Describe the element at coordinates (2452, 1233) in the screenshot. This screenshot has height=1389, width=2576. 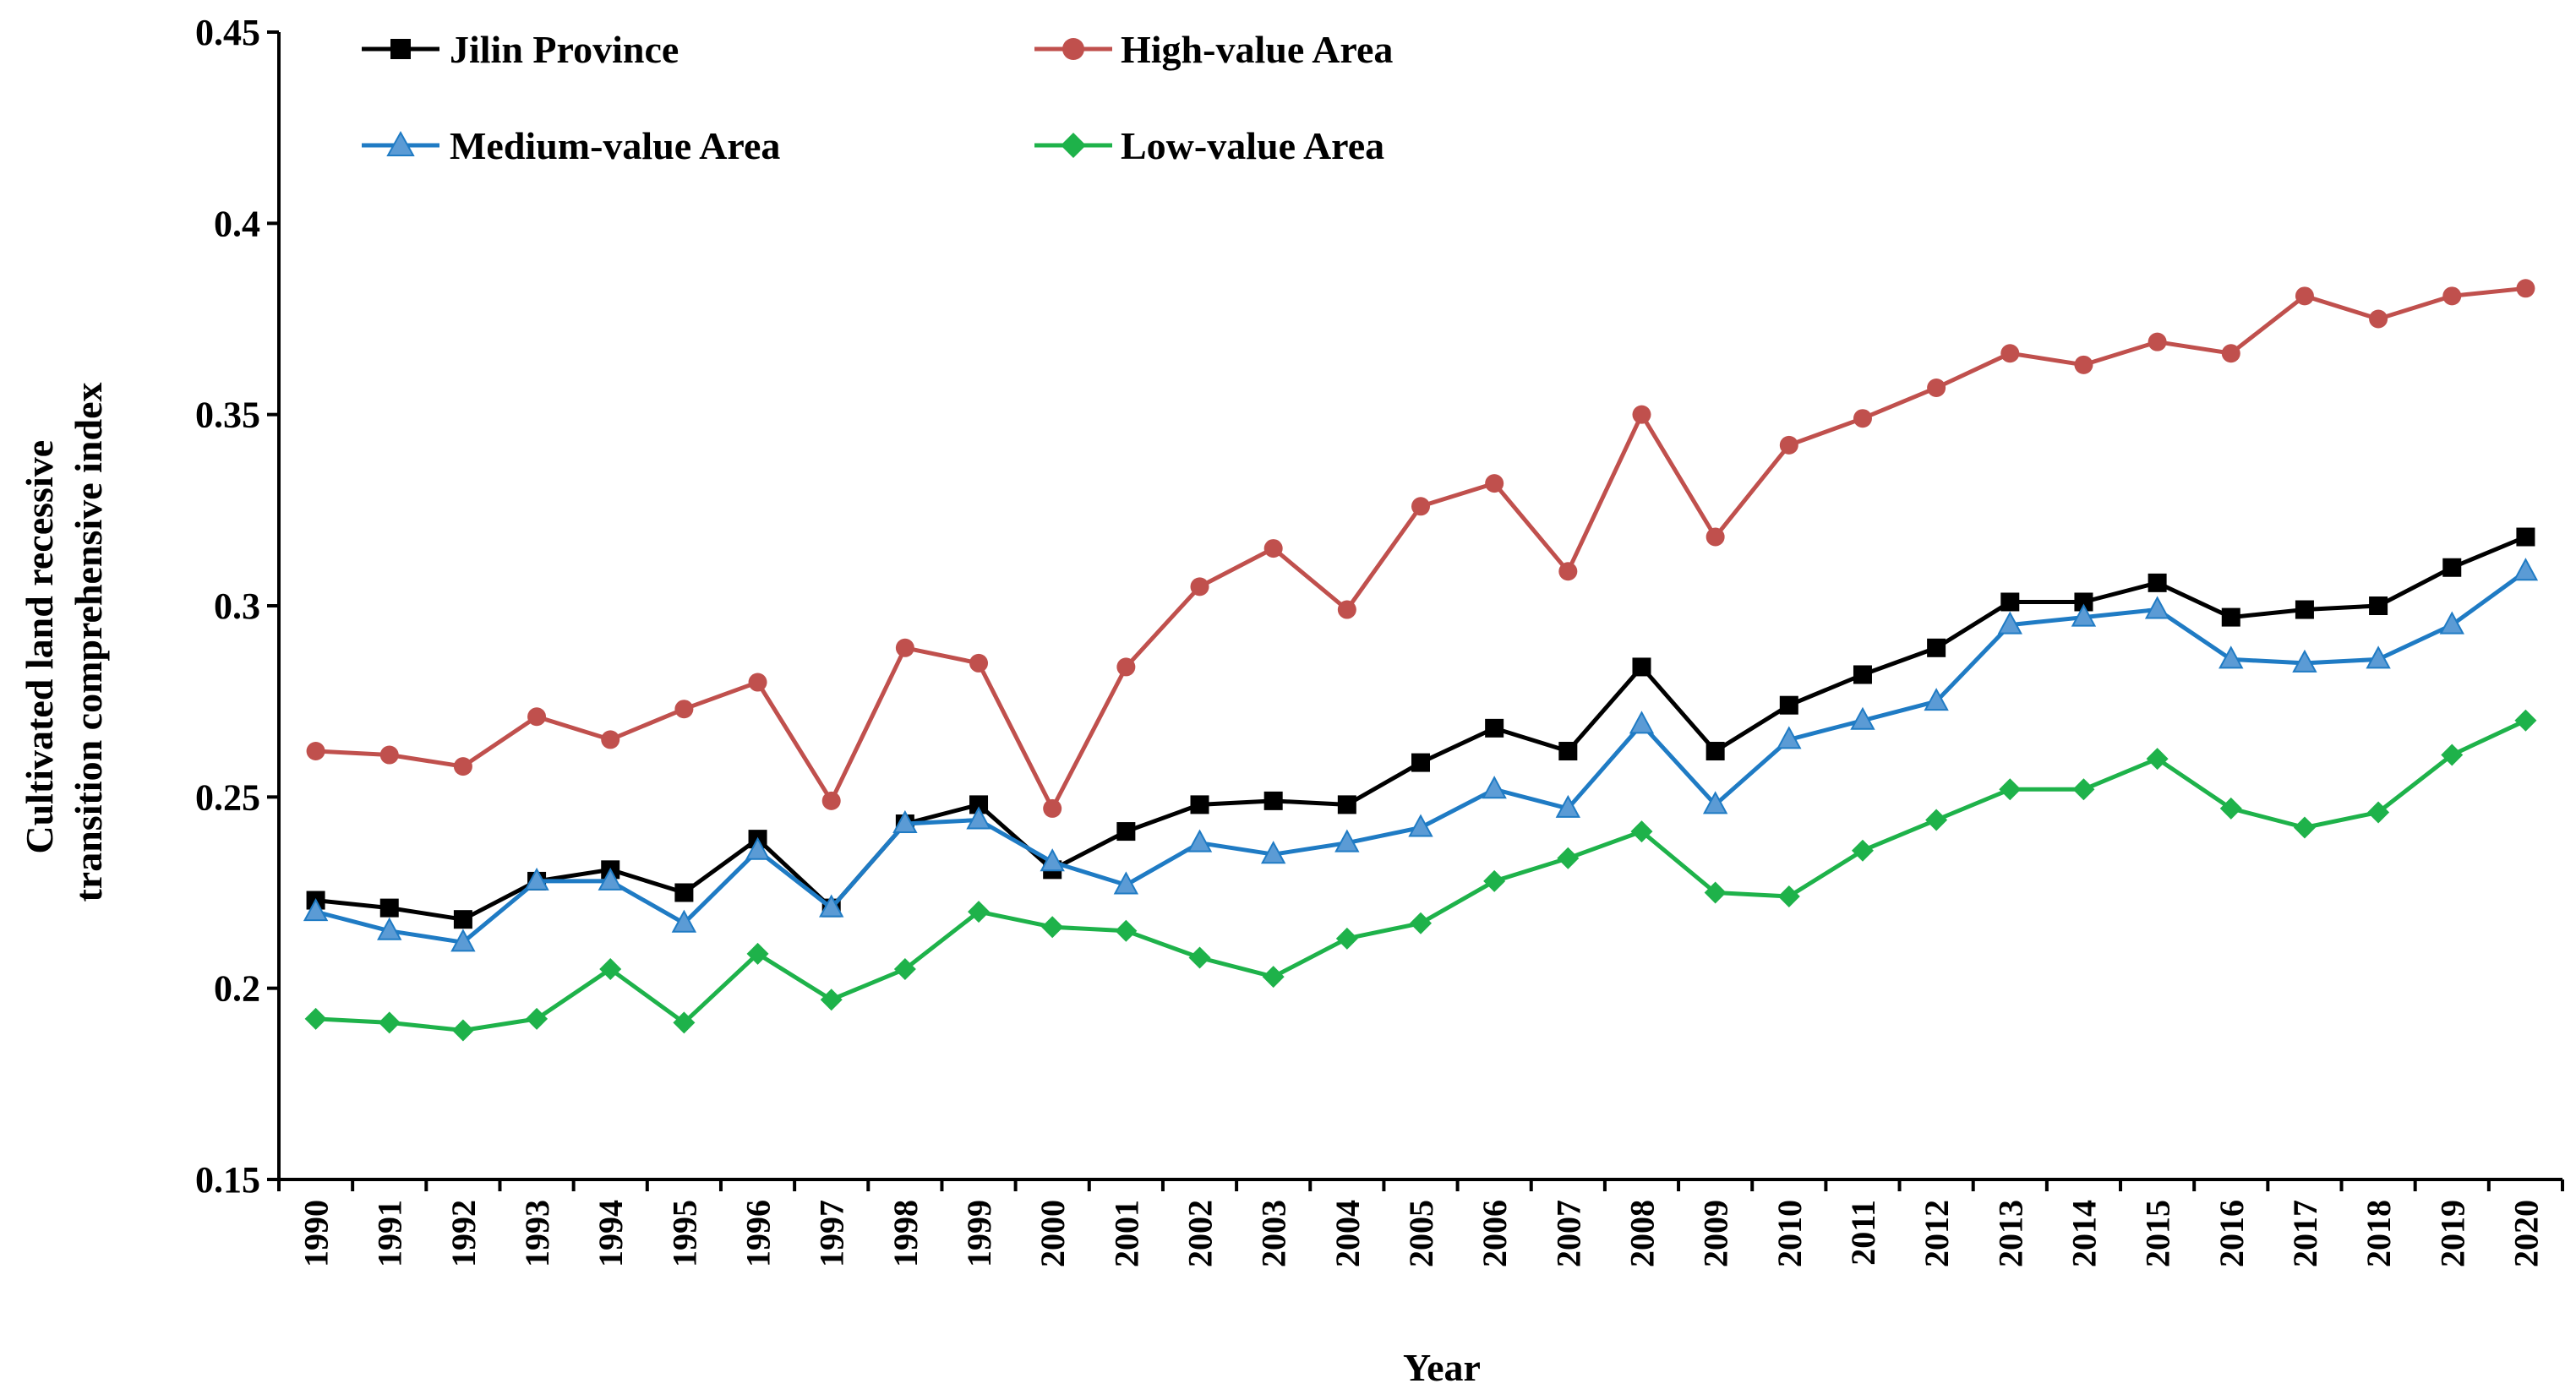
I see `x-tick-label: 2019` at that location.